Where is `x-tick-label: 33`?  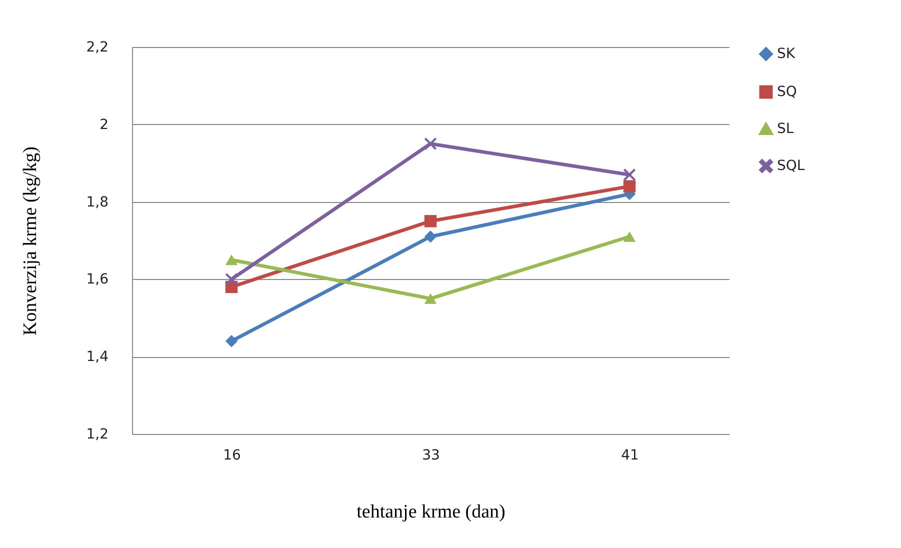
x-tick-label: 33 is located at coordinates (431, 456).